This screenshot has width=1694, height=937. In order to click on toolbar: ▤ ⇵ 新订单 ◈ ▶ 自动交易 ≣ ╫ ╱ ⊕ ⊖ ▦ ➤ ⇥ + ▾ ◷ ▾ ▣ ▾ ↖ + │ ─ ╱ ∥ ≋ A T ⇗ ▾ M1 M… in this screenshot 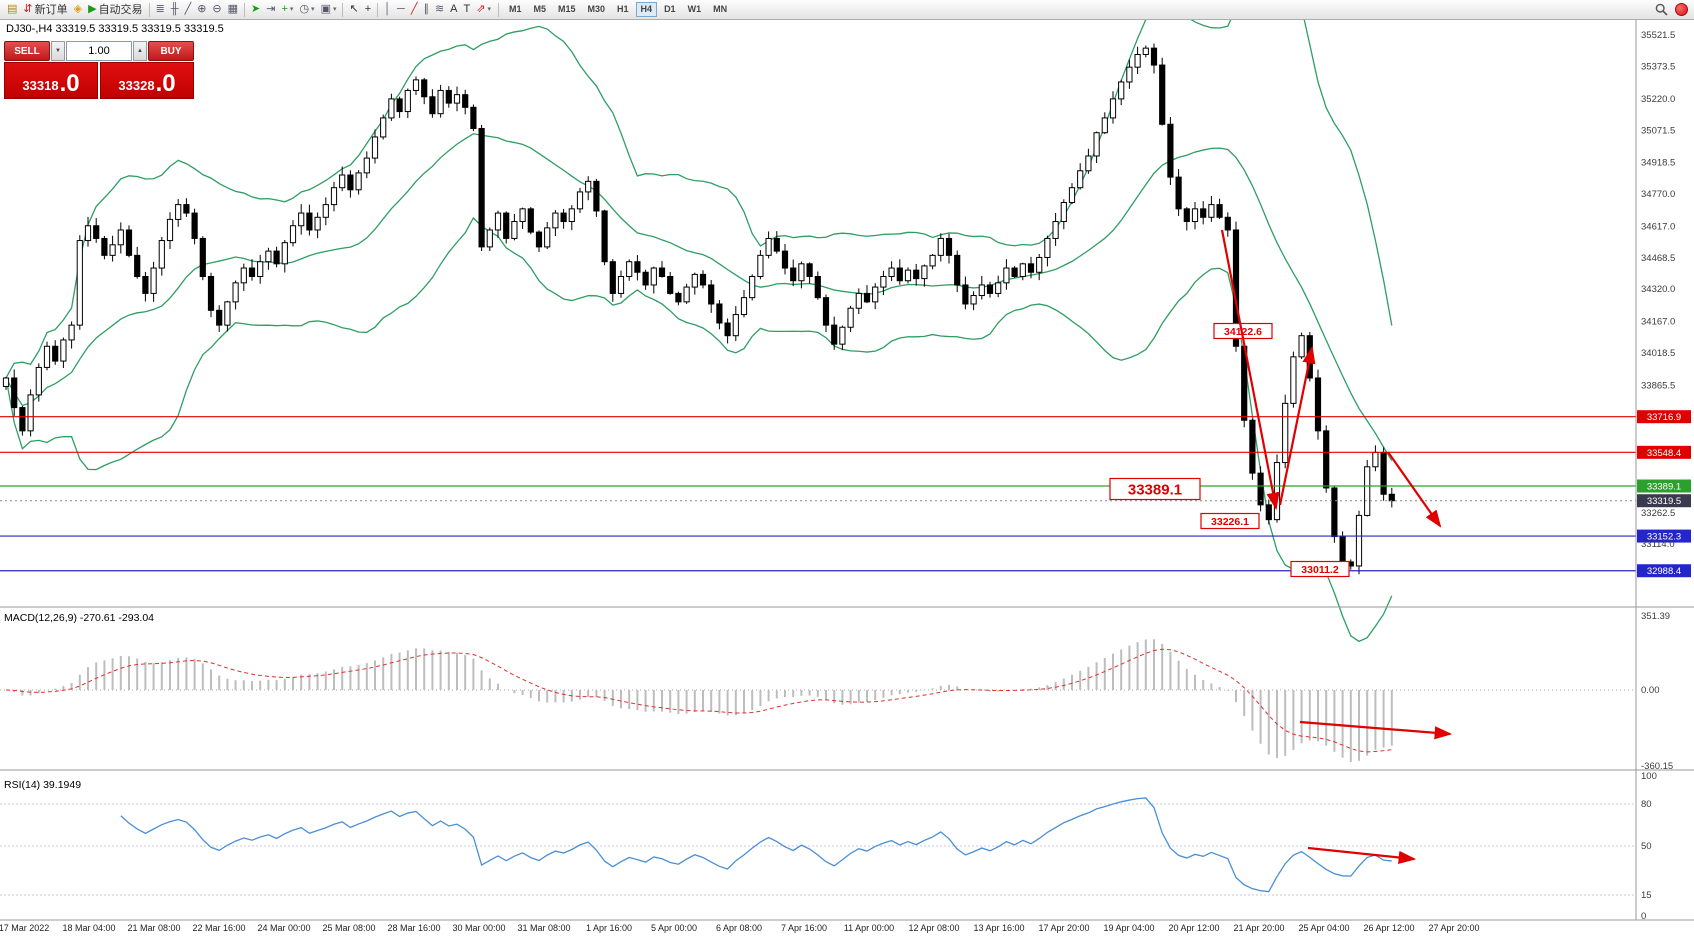, I will do `click(847, 10)`.